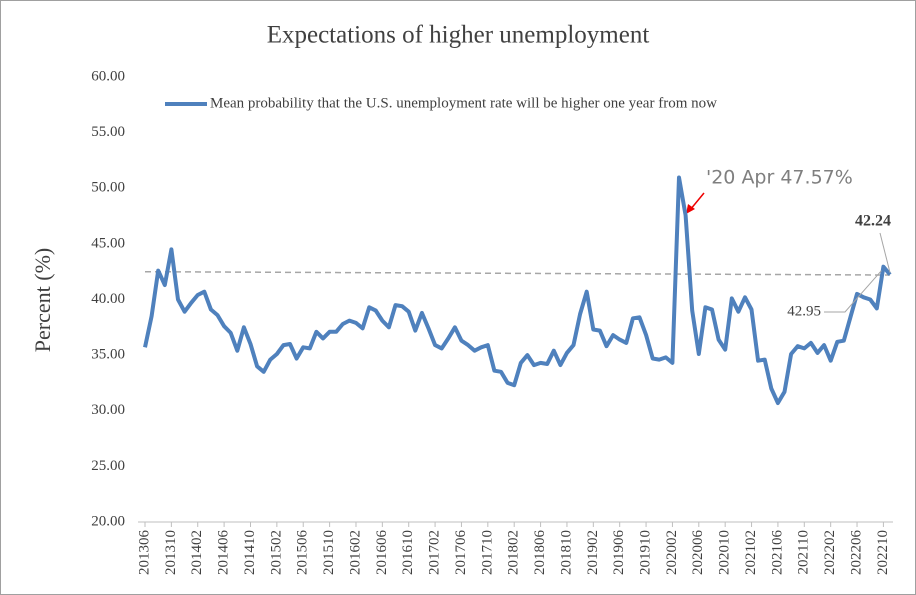 The width and height of the screenshot is (916, 595). I want to click on x-tick-label: 202102, so click(751, 552).